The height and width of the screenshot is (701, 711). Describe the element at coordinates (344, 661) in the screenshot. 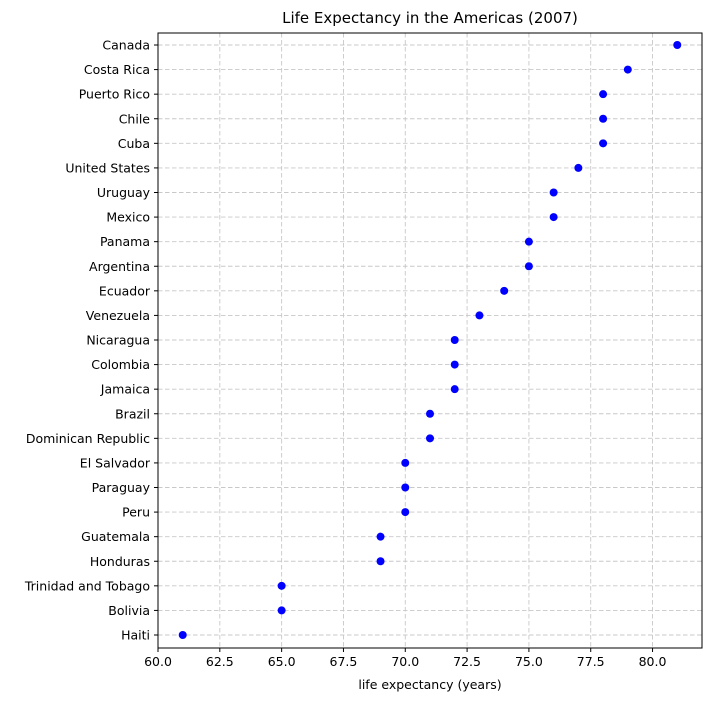

I see `x-tick-label: 67.5` at that location.